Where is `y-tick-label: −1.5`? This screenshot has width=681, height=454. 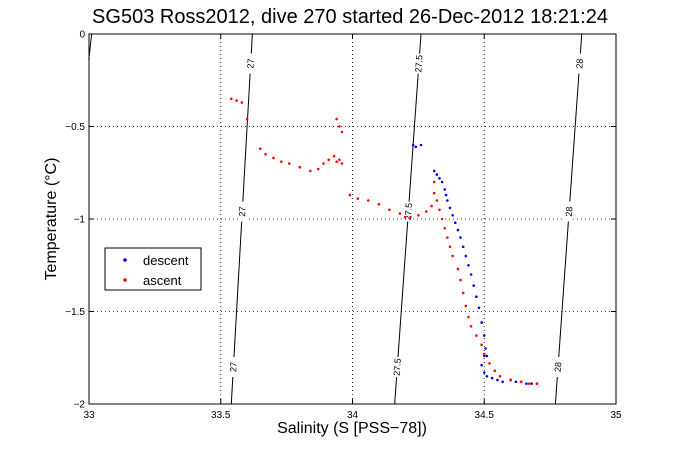 y-tick-label: −1.5 is located at coordinates (75, 312).